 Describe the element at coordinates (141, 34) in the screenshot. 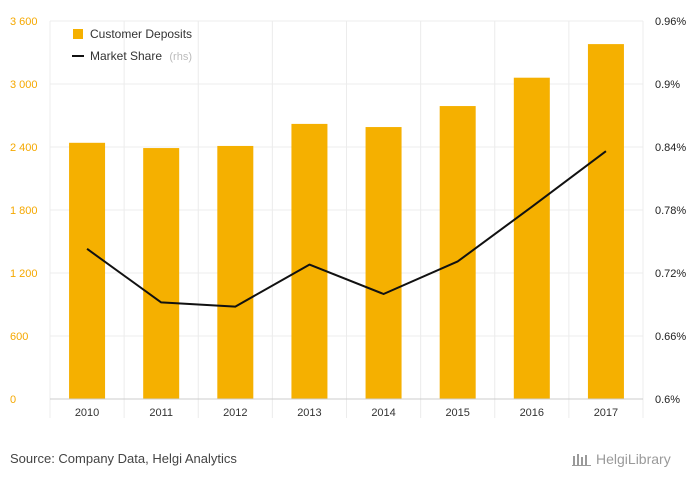

I see `legend-label-customer-deposits: Customer Deposits` at that location.